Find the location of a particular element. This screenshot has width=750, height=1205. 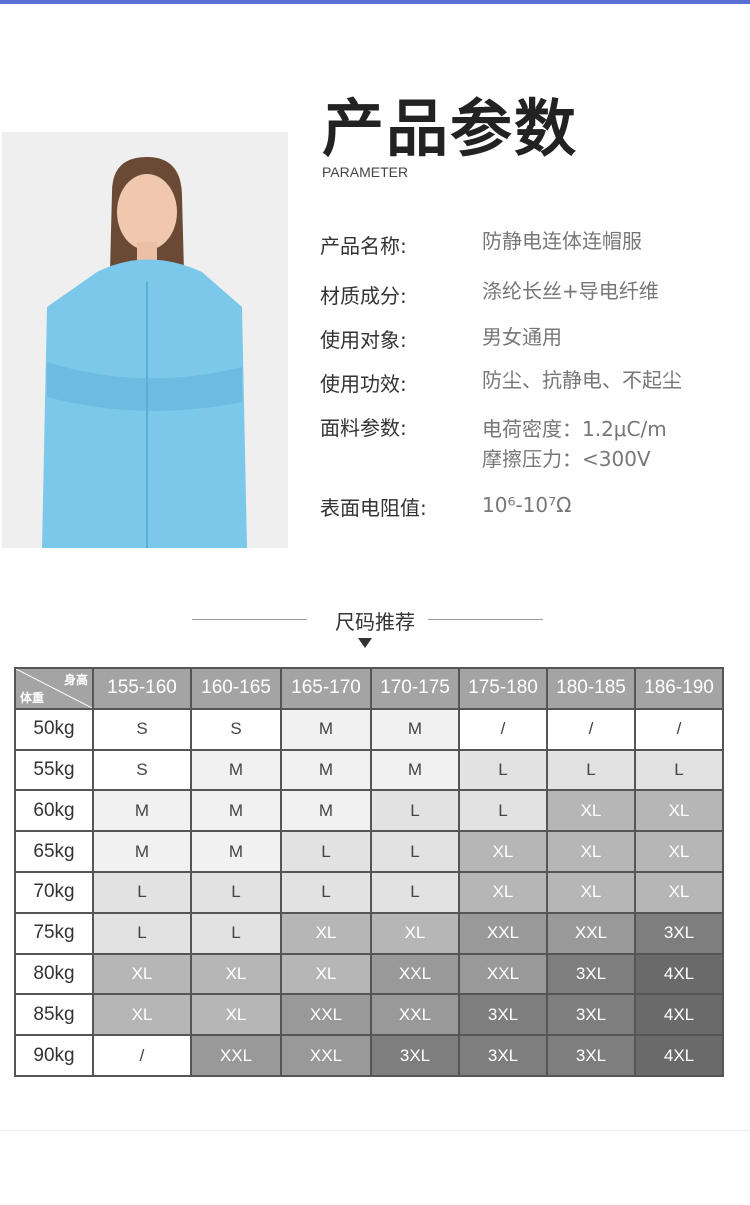

param-label: 材质成分: is located at coordinates (363, 296).